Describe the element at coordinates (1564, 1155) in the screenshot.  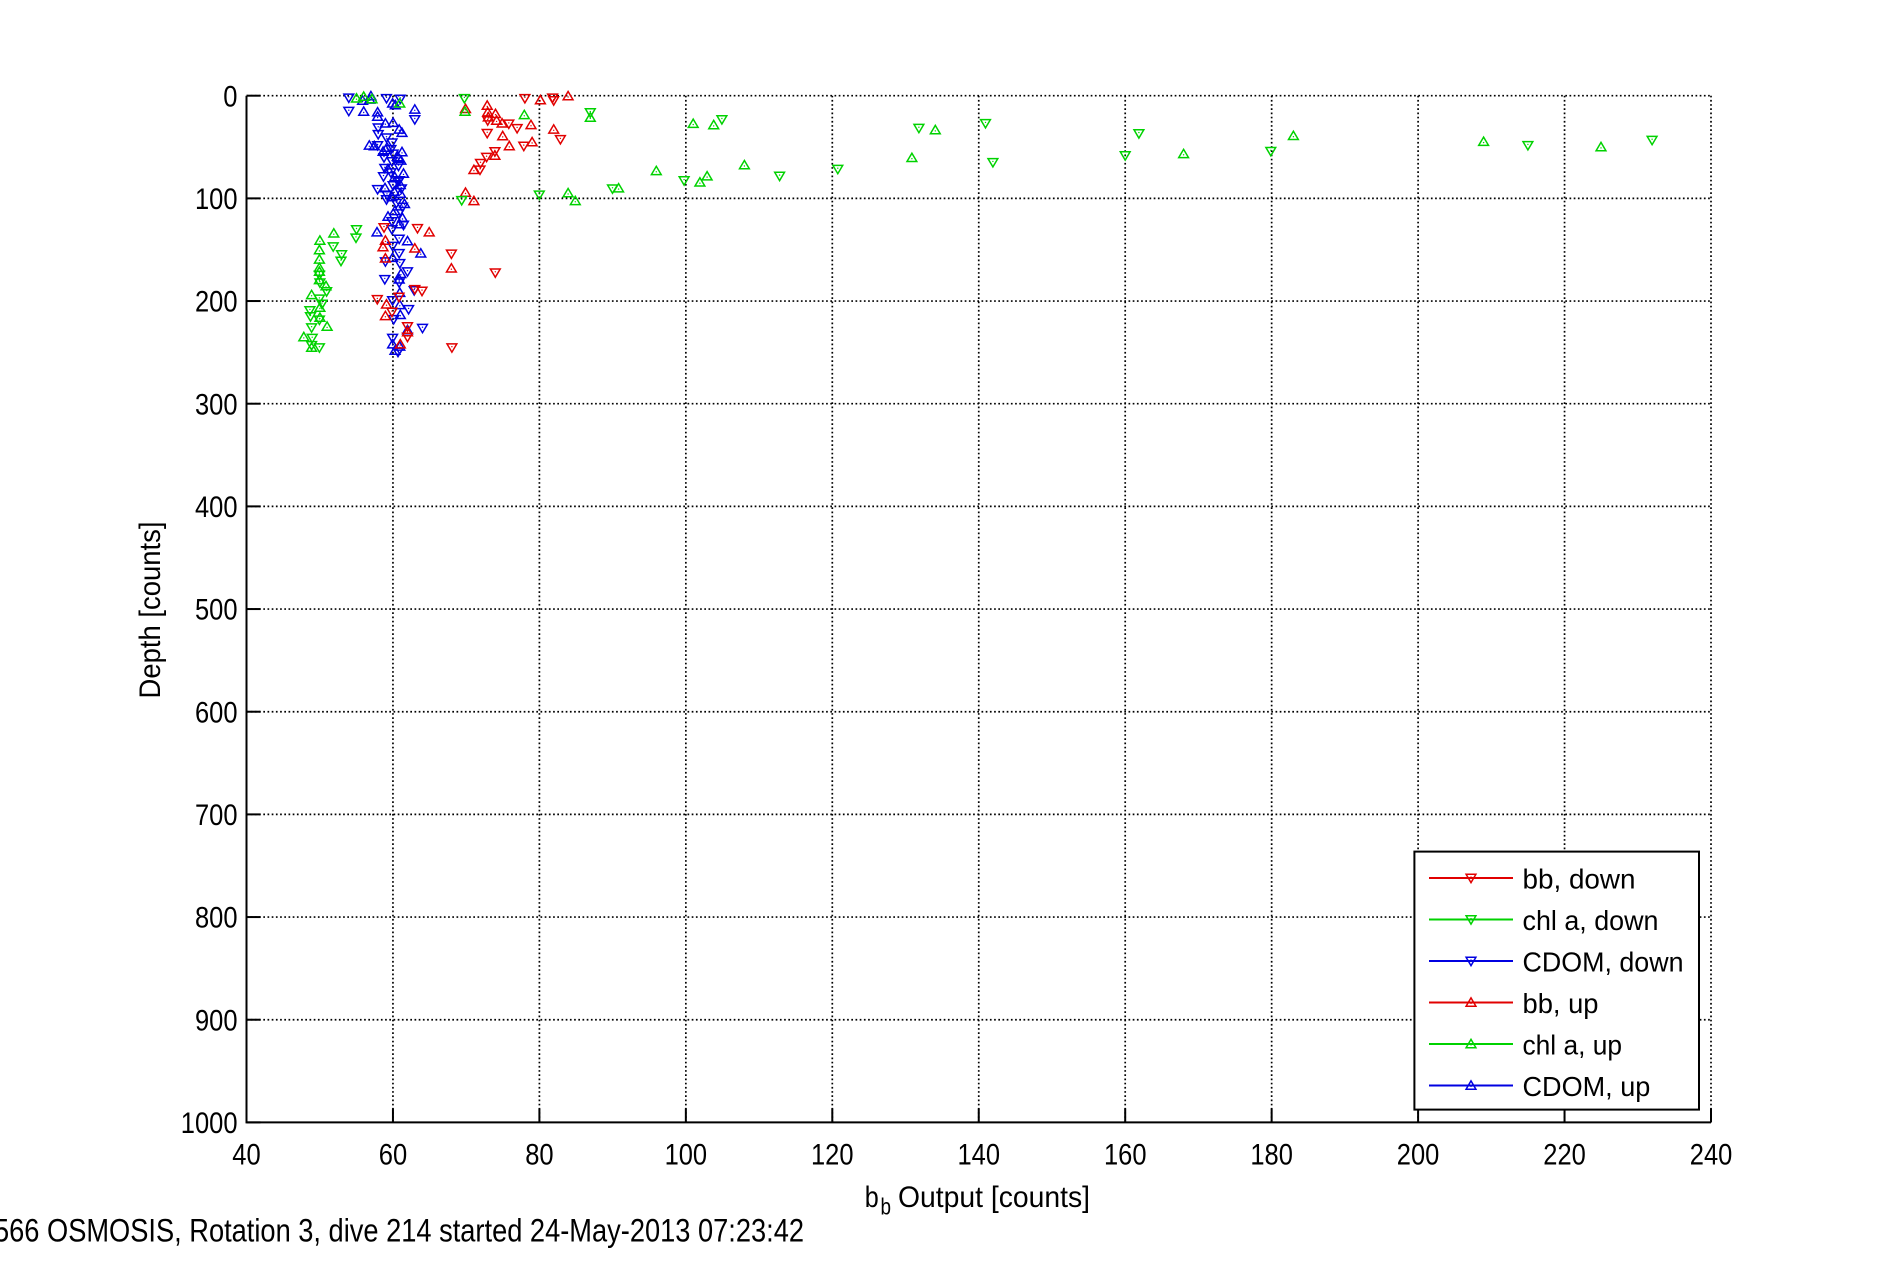
I see `svg-text: 220` at that location.